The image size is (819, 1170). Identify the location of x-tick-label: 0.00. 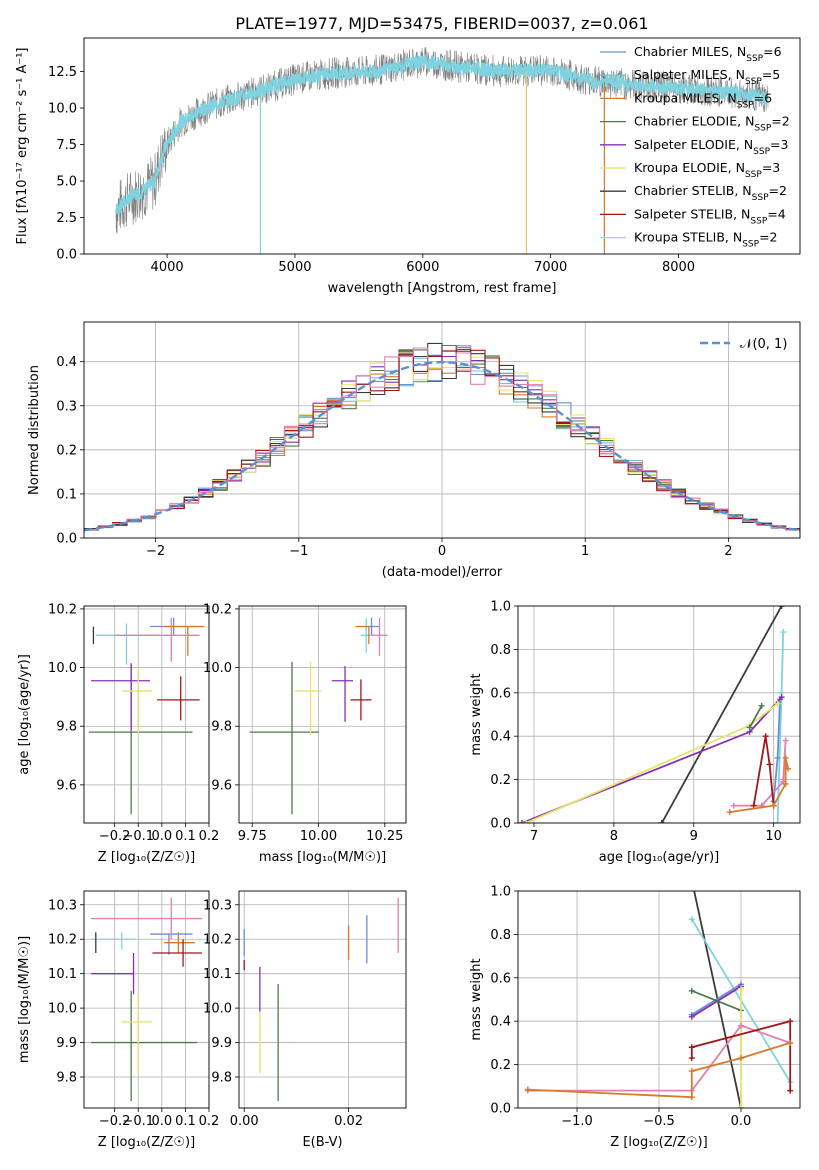
(244, 1121).